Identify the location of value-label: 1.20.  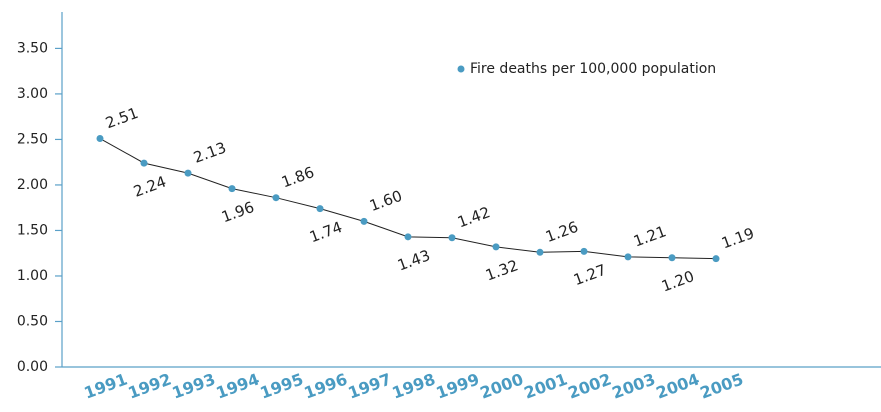
(678, 281).